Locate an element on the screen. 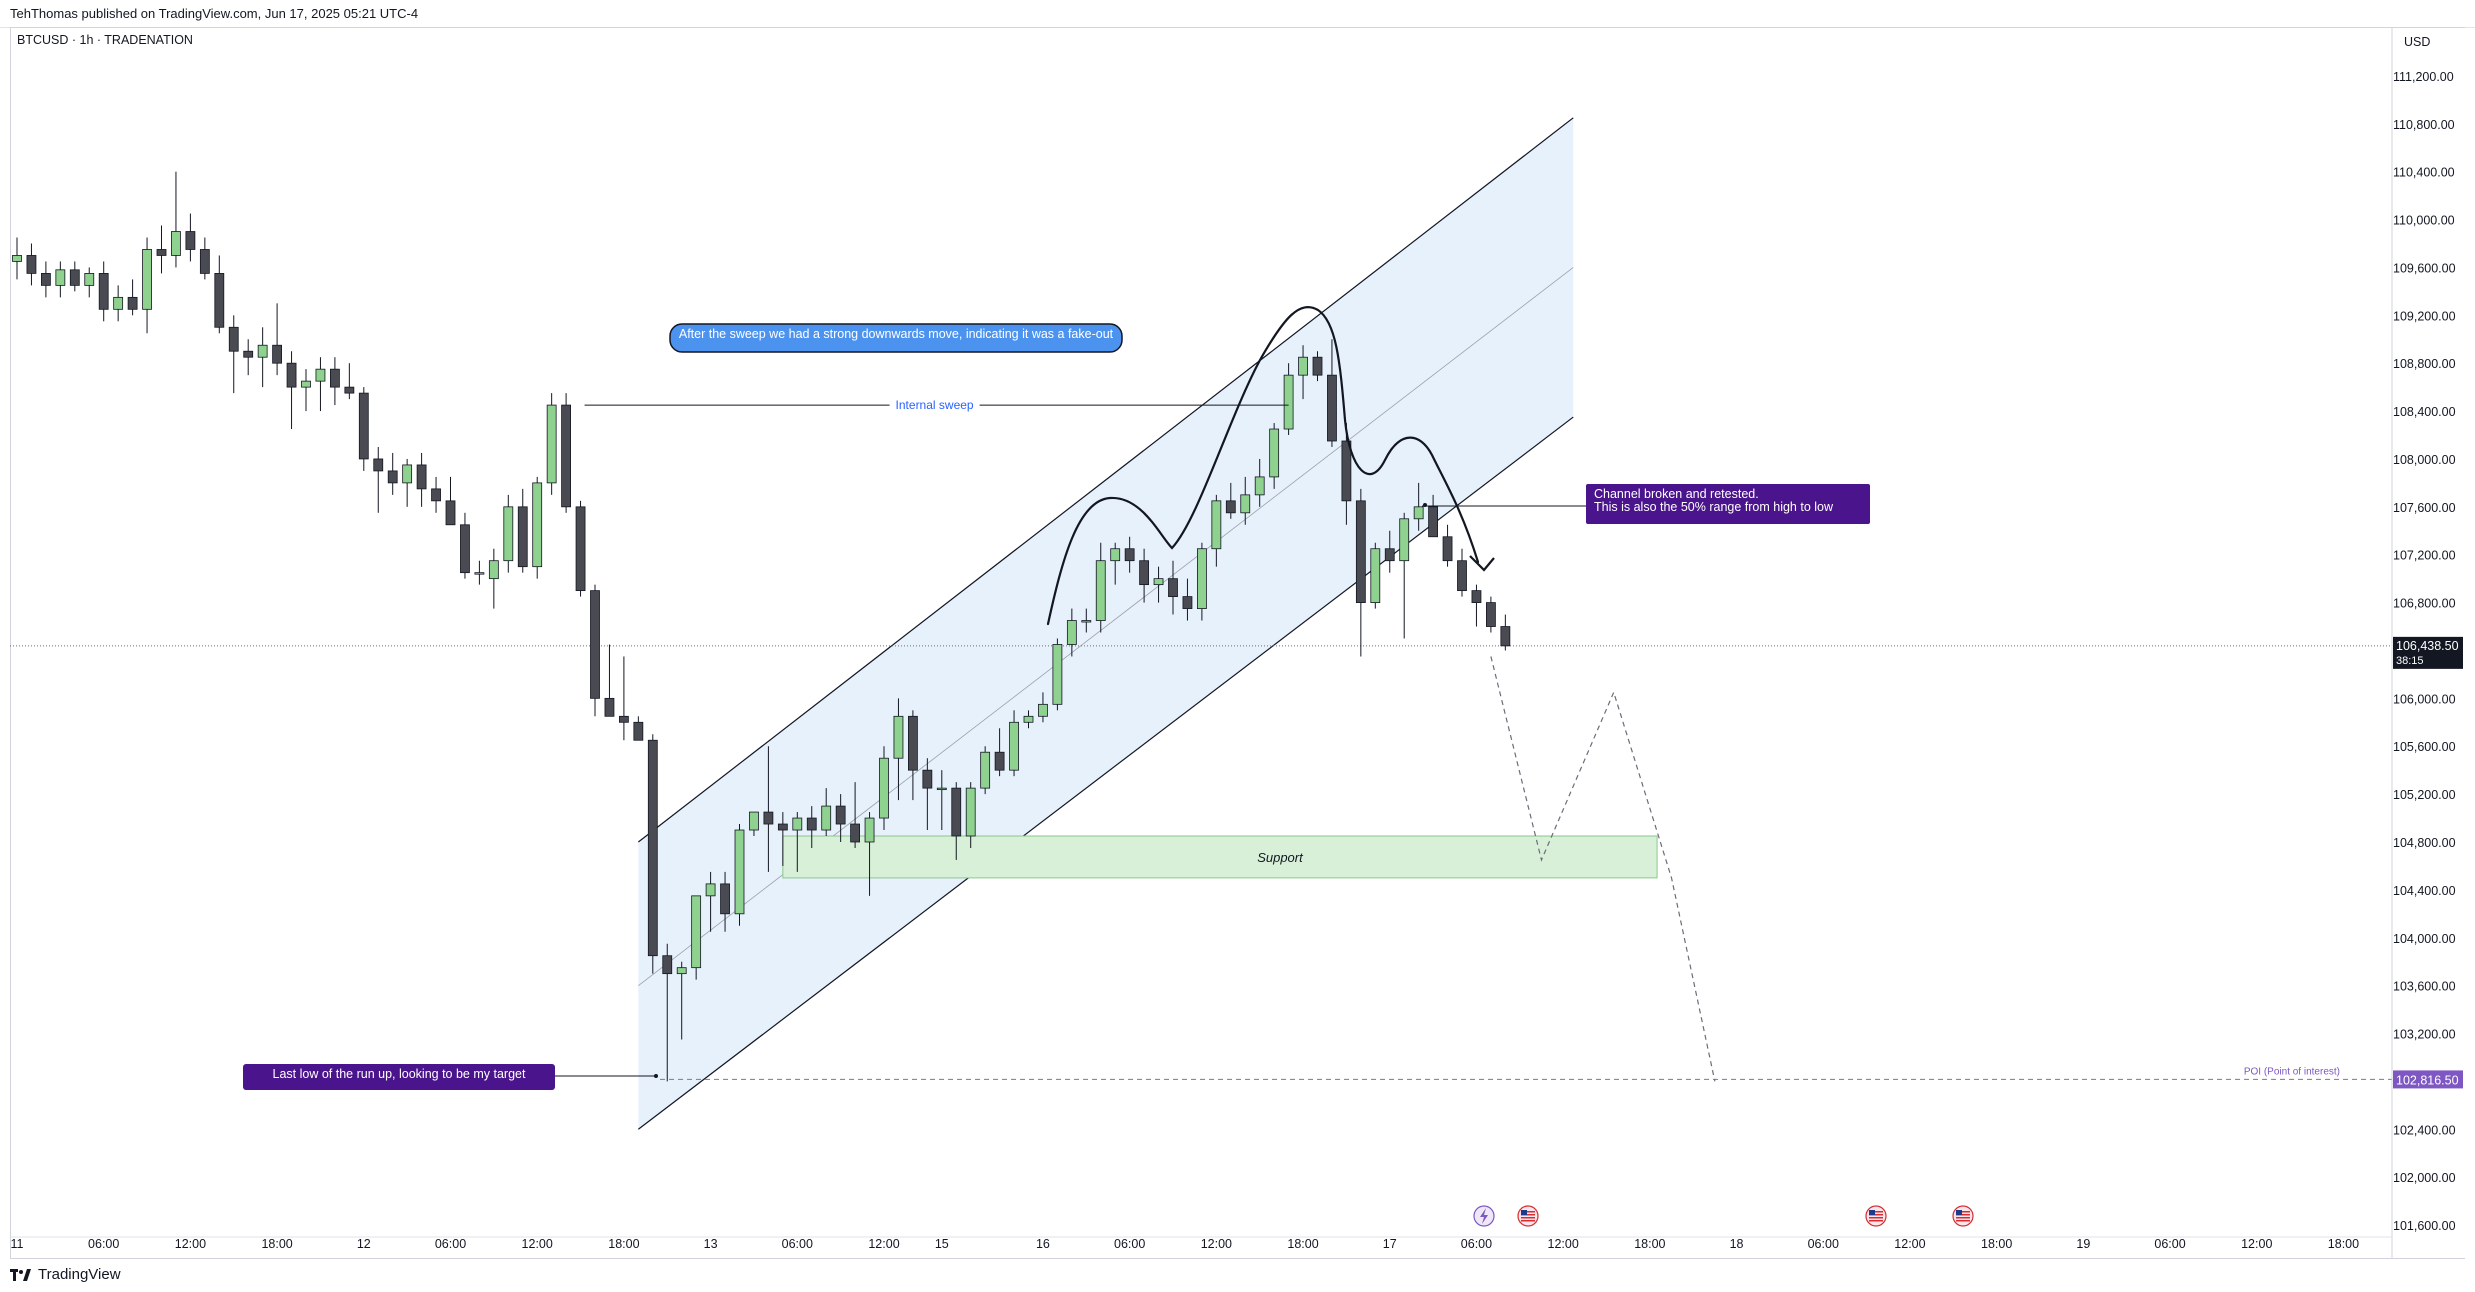 This screenshot has width=2475, height=1292. time-tick-label: 13 is located at coordinates (711, 1244).